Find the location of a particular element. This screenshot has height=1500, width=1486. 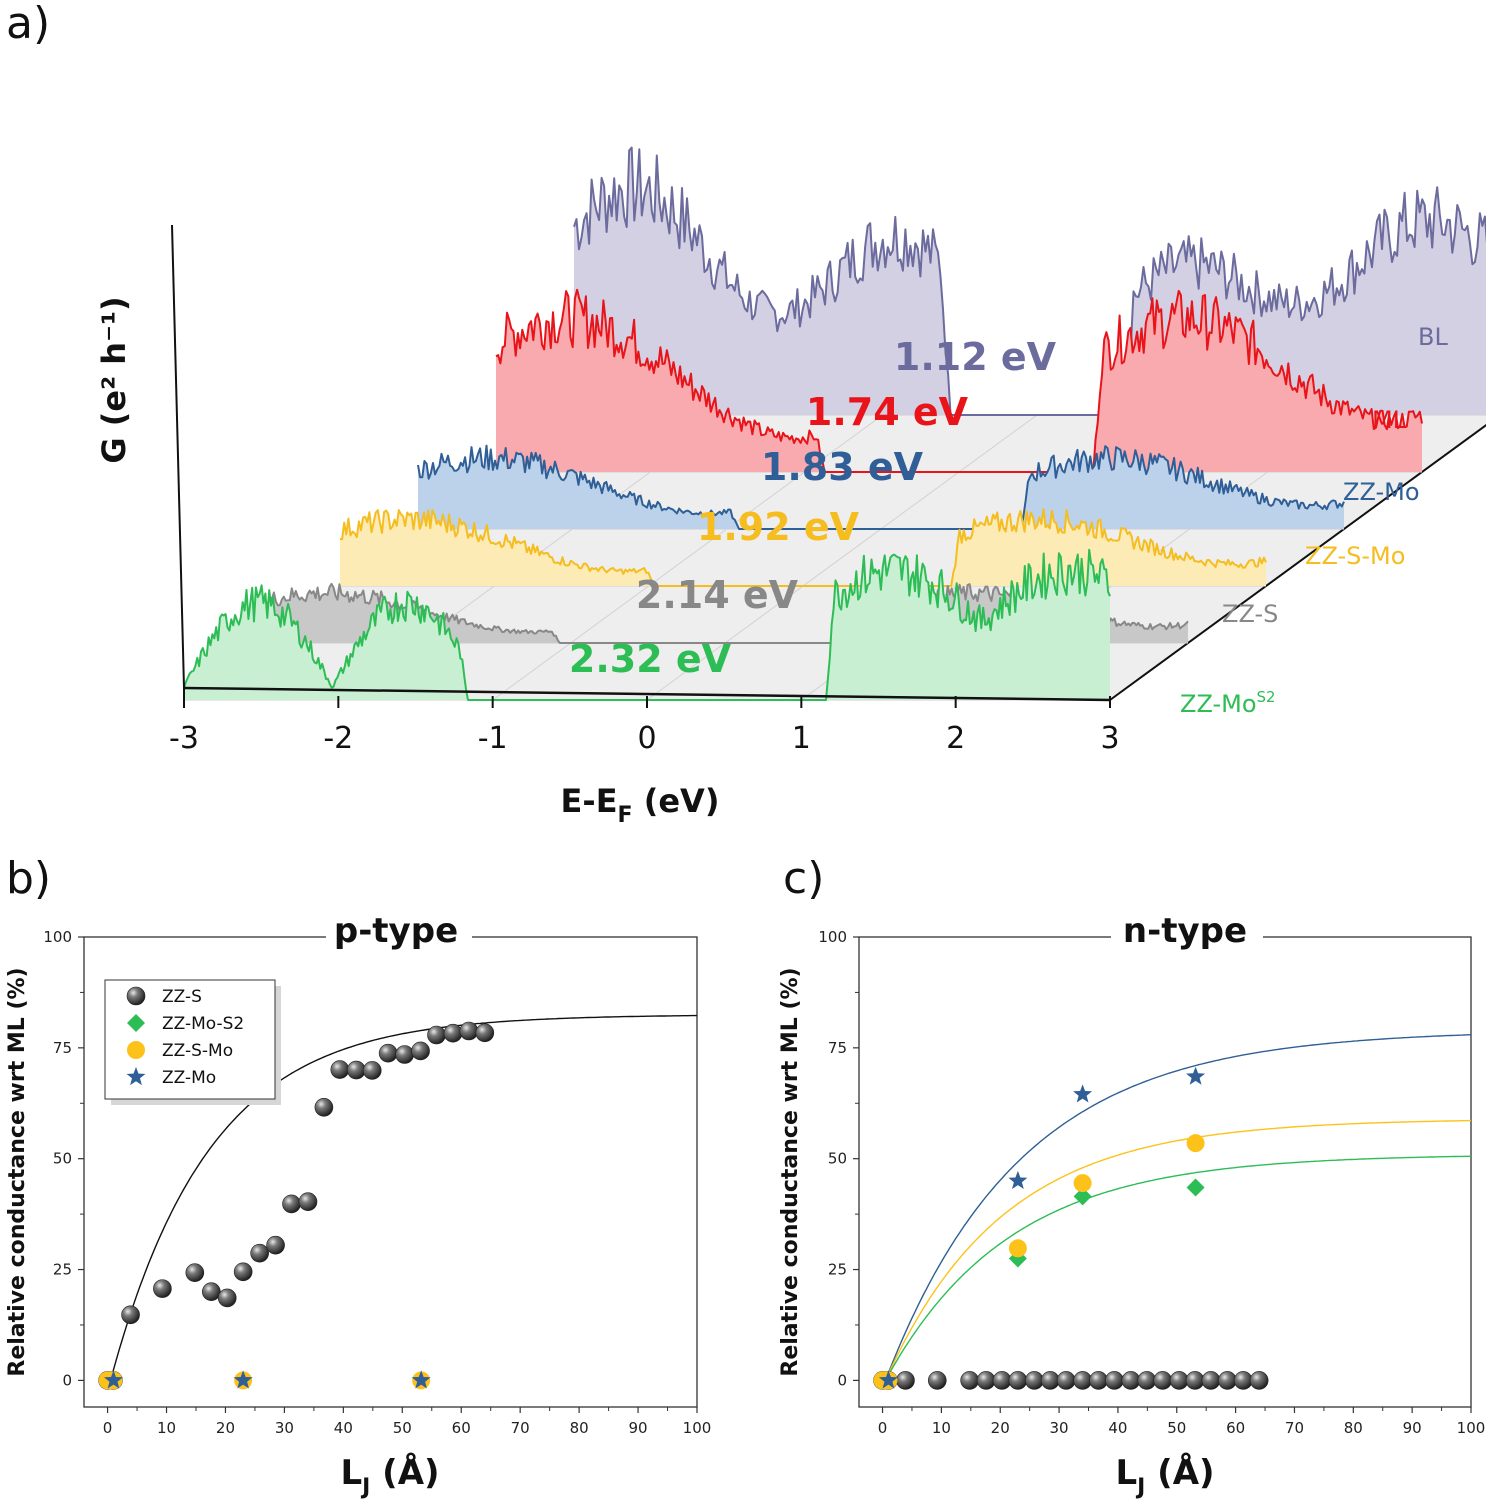

n-type-plot-frame is located at coordinates (1165, 1172).